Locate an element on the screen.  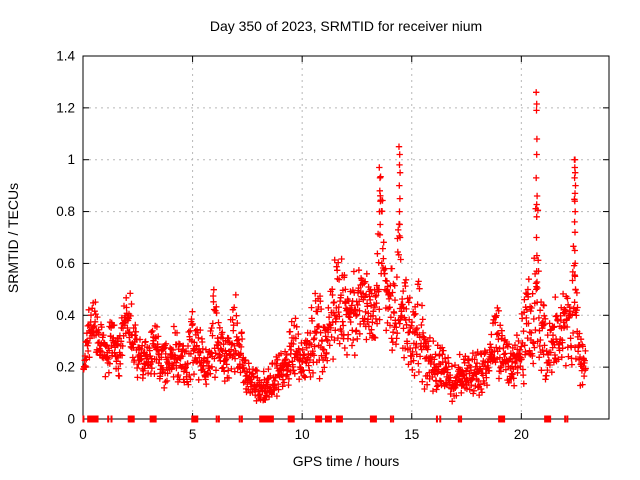
x-tick-label: 20 is located at coordinates (521, 434).